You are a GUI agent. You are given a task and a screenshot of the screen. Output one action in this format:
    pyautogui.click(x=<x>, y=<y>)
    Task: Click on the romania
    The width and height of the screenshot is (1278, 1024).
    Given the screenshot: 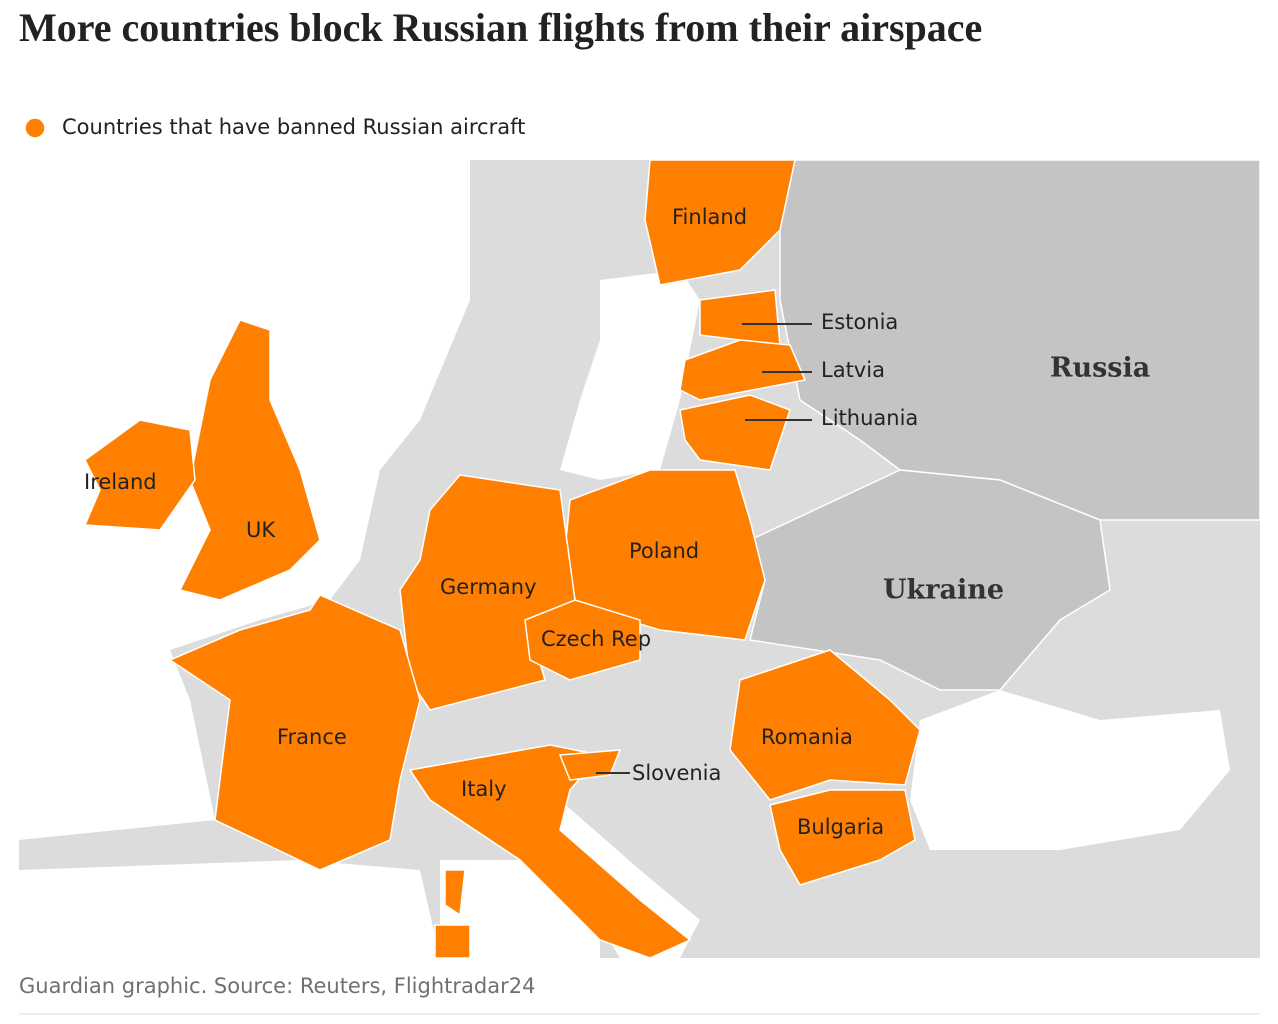 What is the action you would take?
    pyautogui.click(x=825, y=725)
    